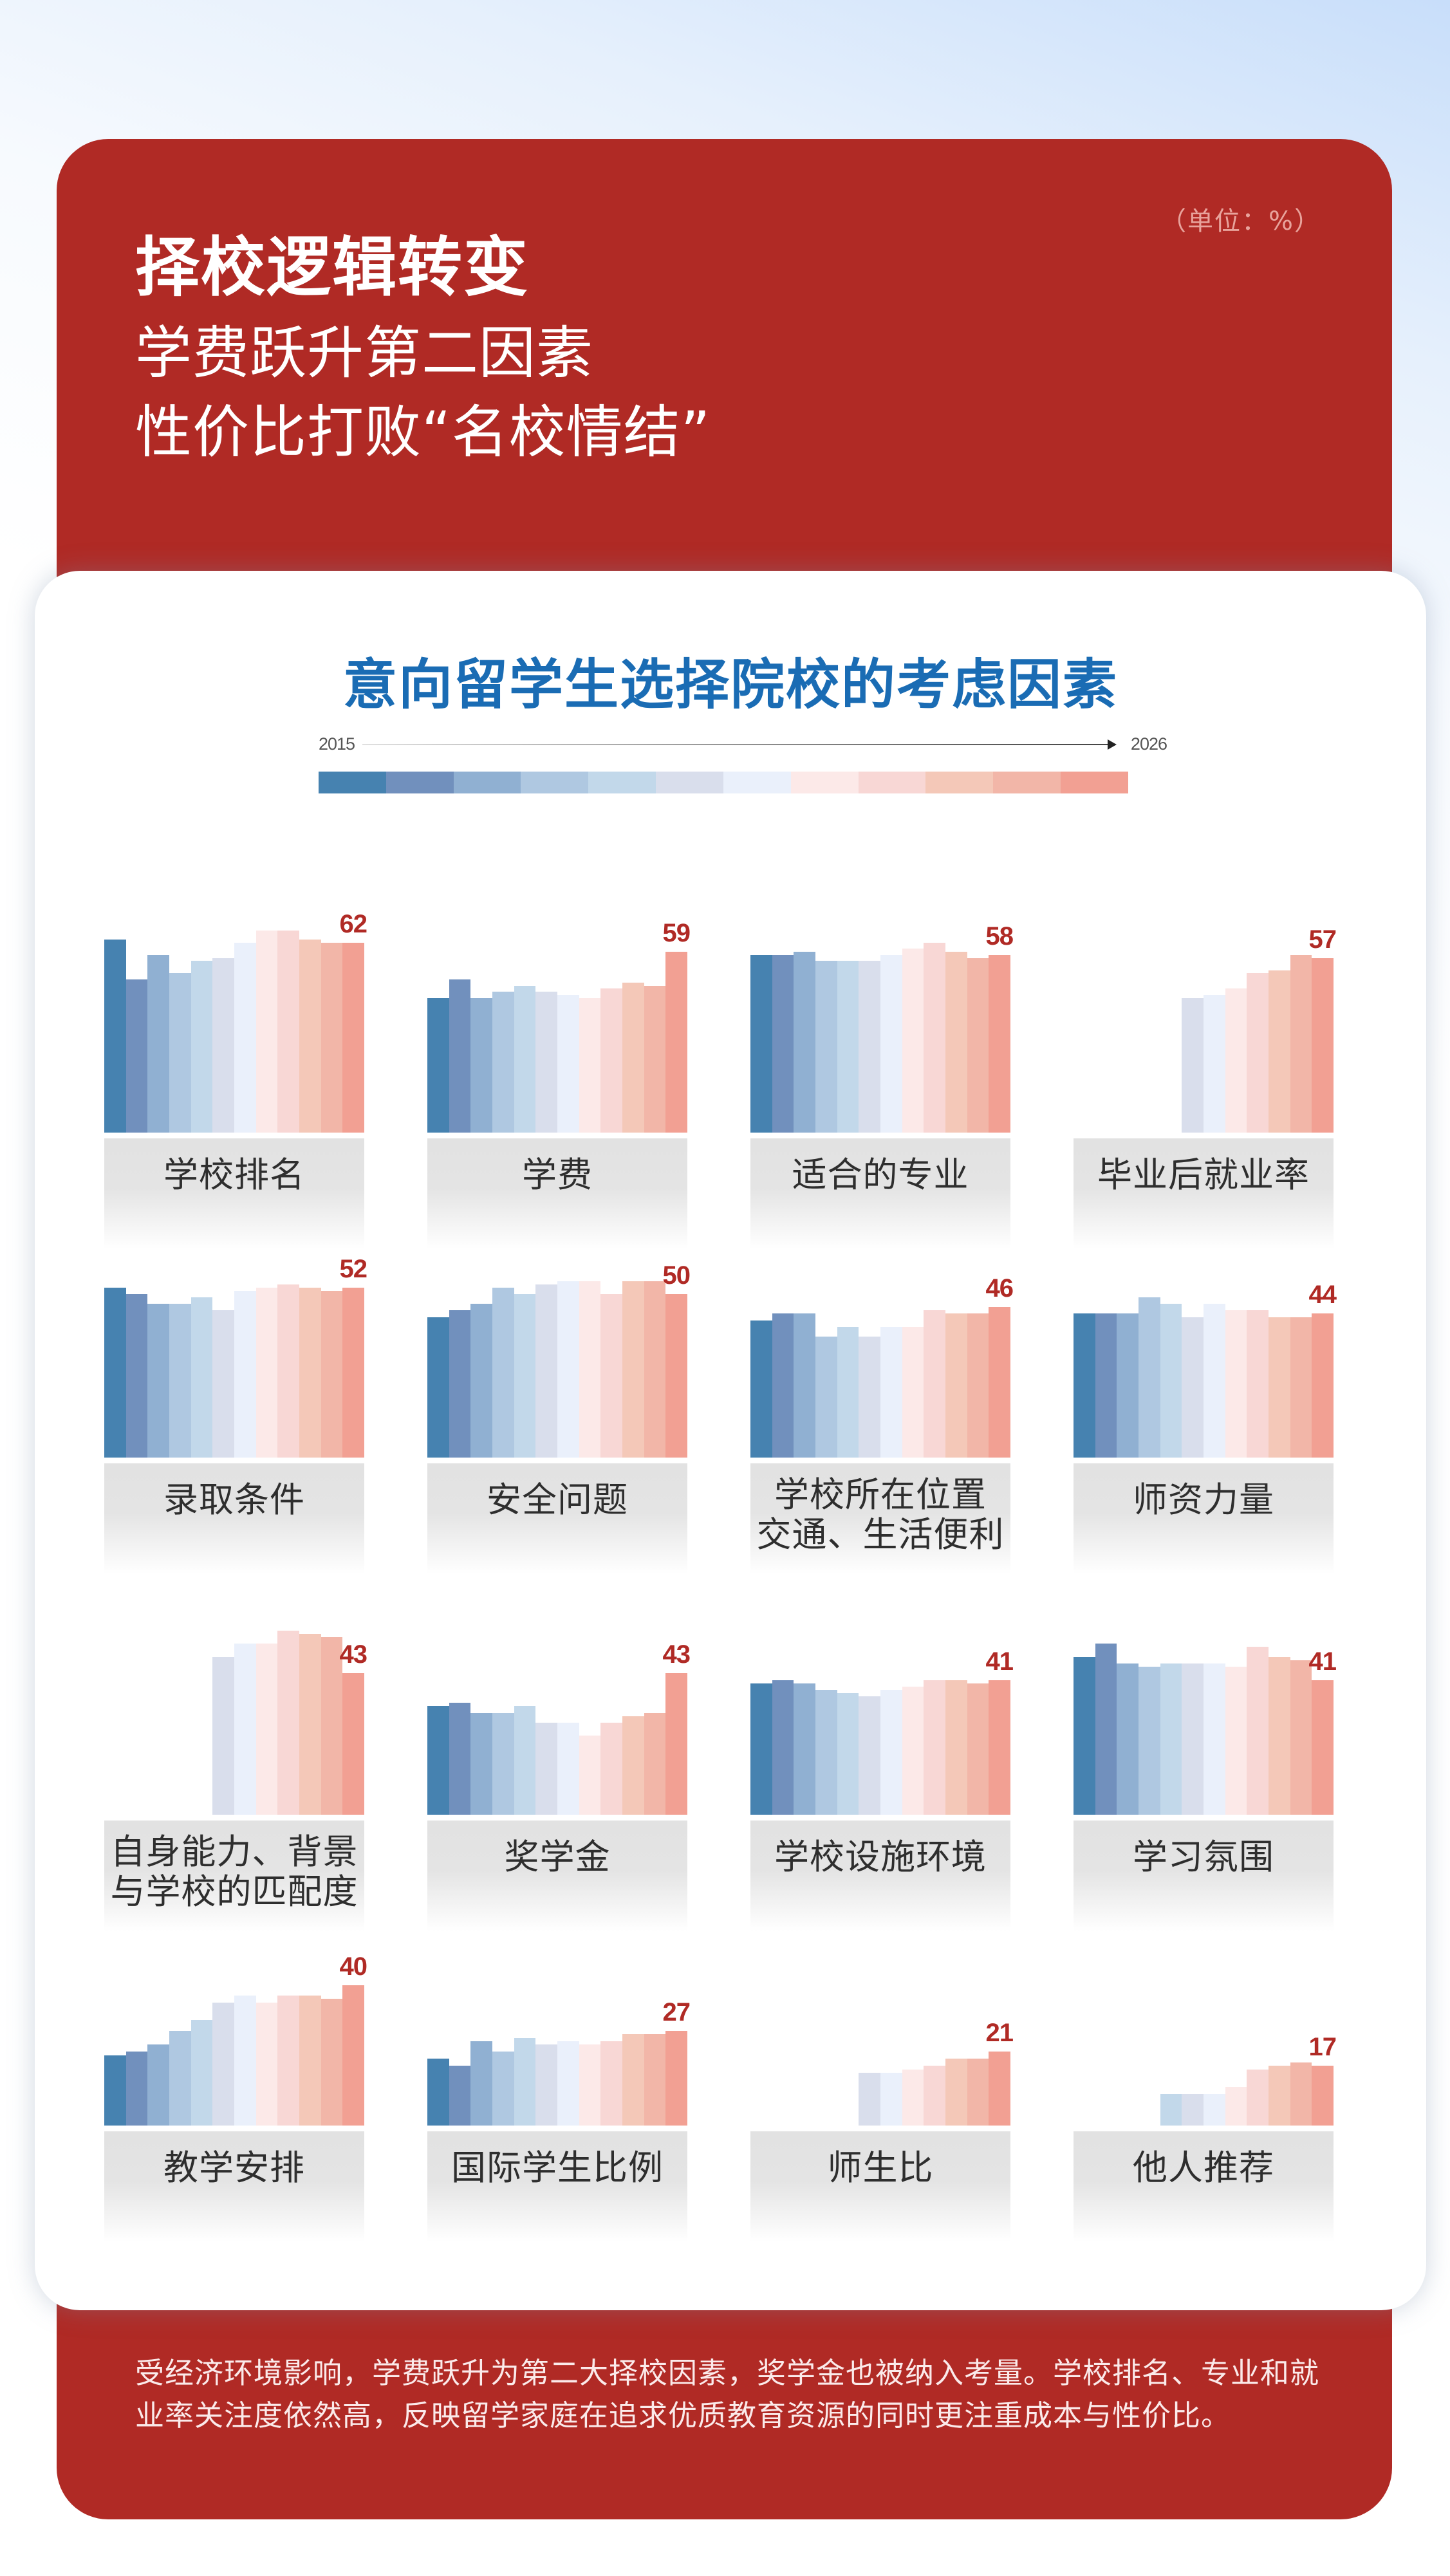  What do you see at coordinates (880, 2167) in the screenshot?
I see `factor-label: 师生比` at bounding box center [880, 2167].